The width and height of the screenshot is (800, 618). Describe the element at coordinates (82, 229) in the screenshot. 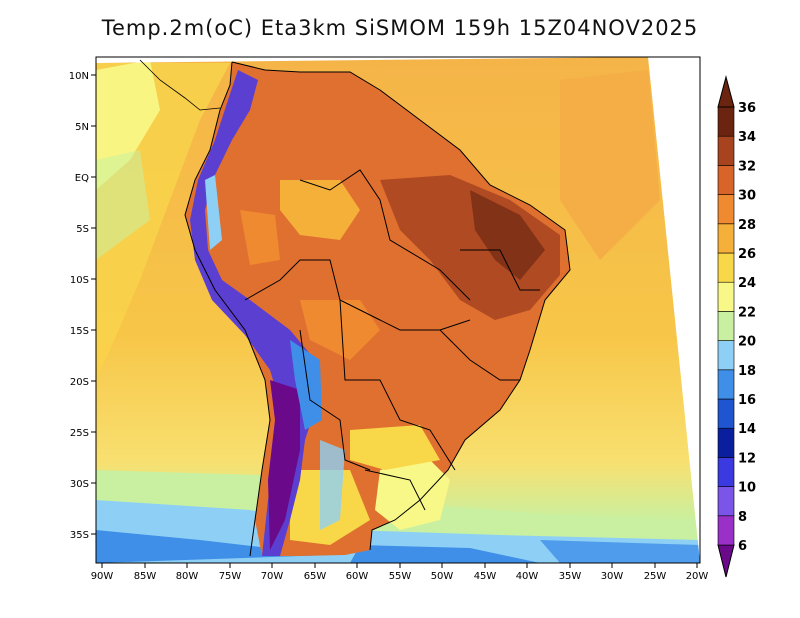

I see `lat-label: 5S` at that location.